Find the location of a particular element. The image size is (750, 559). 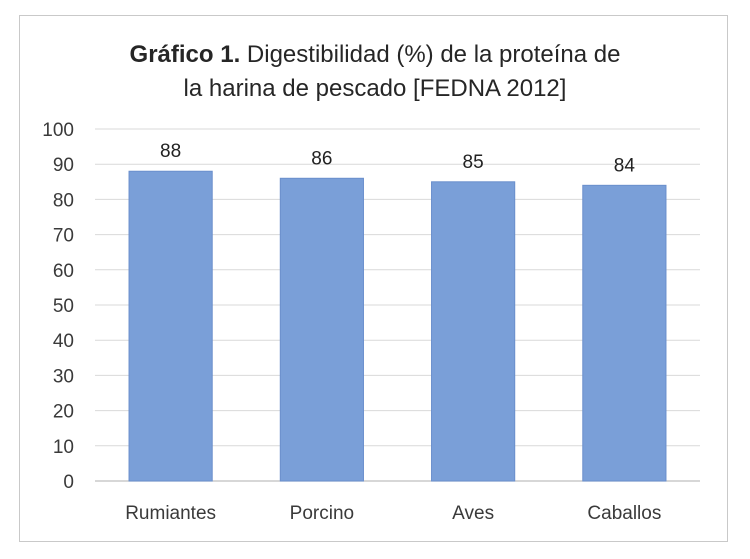

data-label-rumiantes: 88 is located at coordinates (170, 151).